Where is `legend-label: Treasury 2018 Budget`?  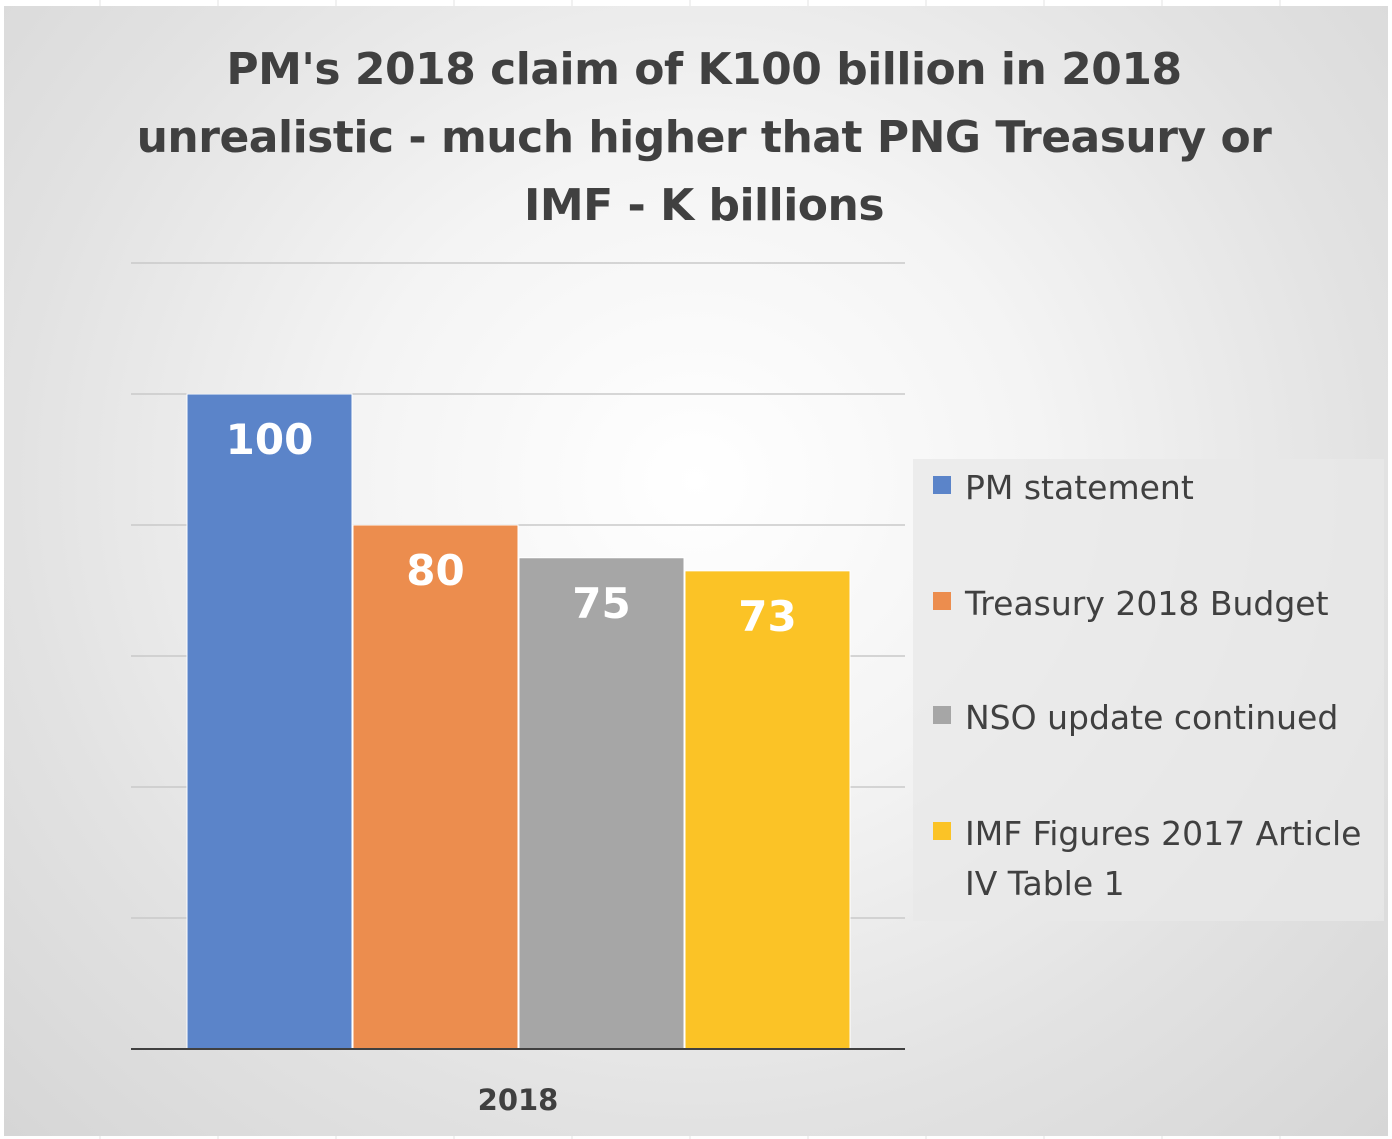
legend-label: Treasury 2018 Budget is located at coordinates (1147, 603).